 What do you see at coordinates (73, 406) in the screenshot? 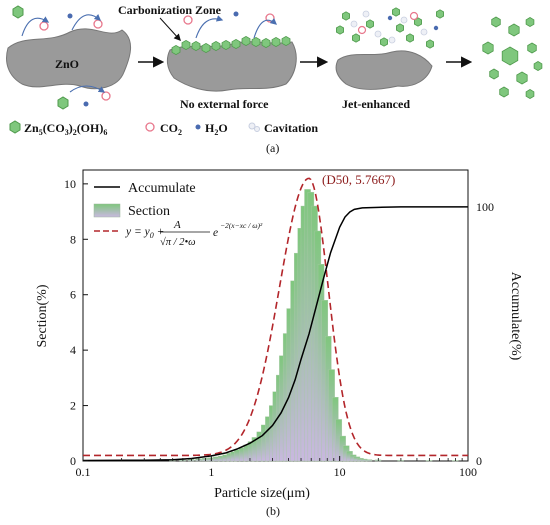
I see `y-tick-label: 2` at bounding box center [73, 406].